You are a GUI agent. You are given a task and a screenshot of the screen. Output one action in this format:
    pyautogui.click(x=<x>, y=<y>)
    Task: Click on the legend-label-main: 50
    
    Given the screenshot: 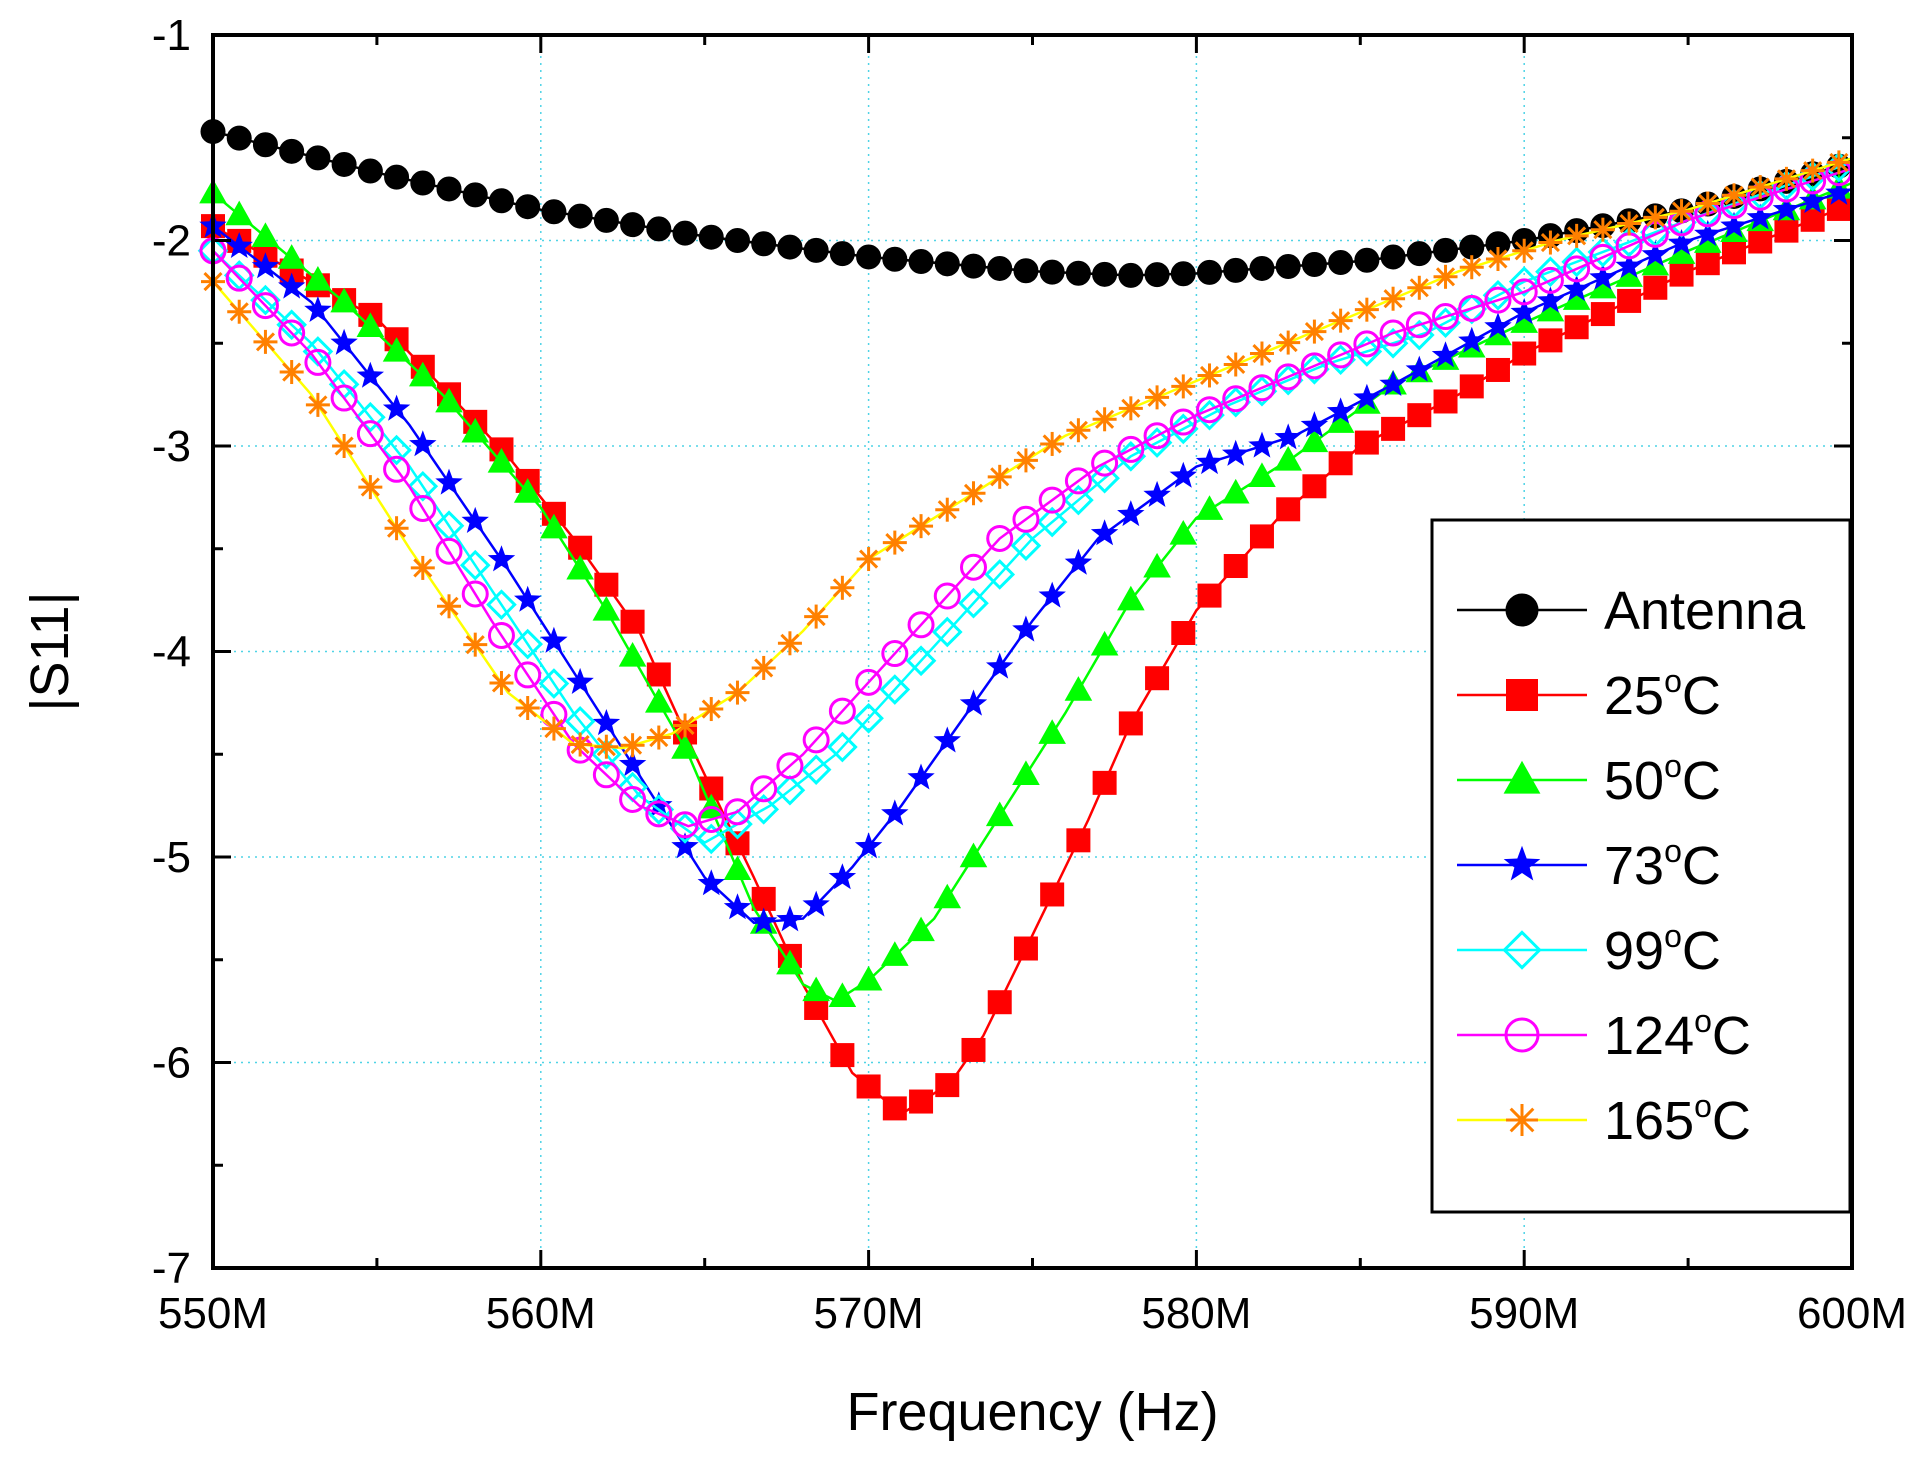 What is the action you would take?
    pyautogui.click(x=1634, y=781)
    